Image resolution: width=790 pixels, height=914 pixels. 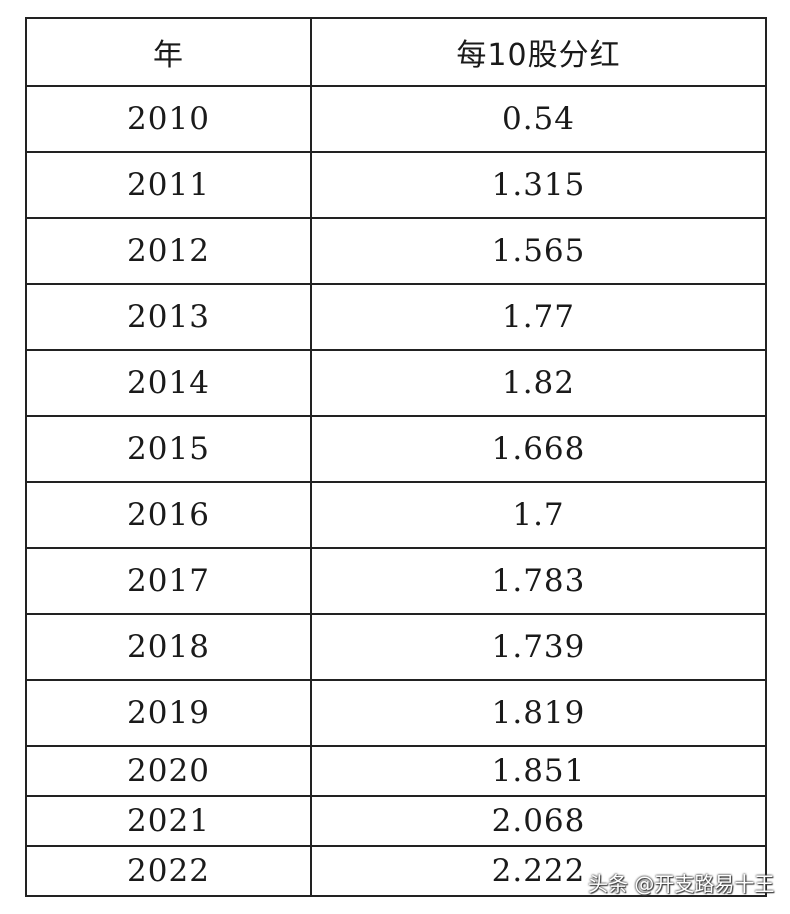 What do you see at coordinates (168, 251) in the screenshot?
I see `year-cell: 2012` at bounding box center [168, 251].